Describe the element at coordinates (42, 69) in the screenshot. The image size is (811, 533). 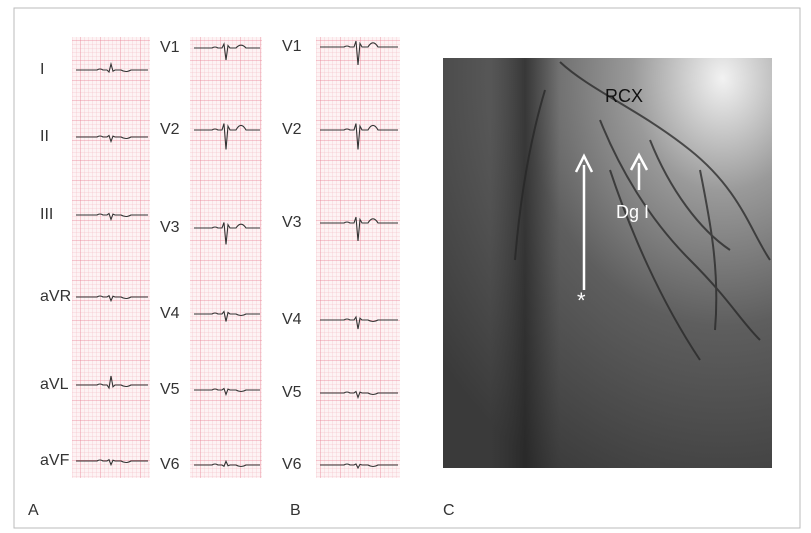
I see `lead-label: I` at that location.